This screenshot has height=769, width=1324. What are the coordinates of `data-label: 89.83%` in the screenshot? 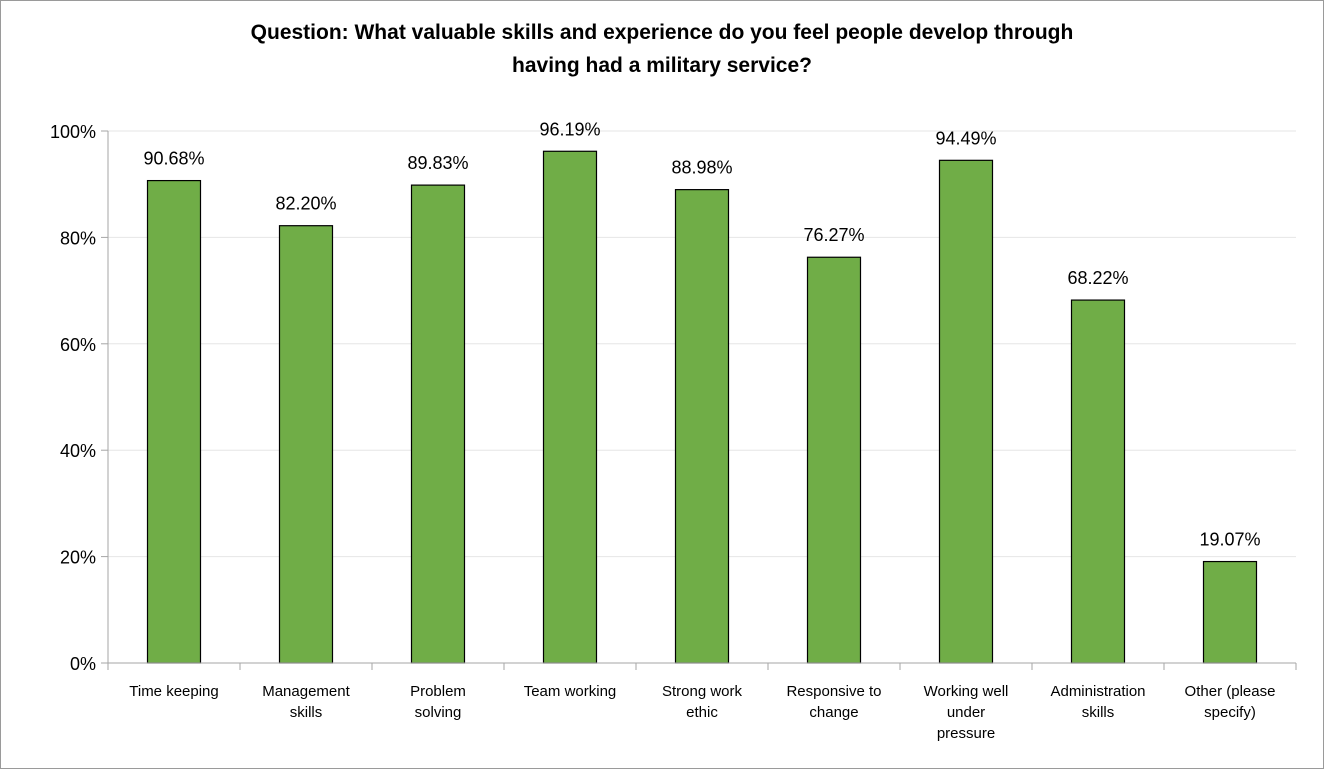 It's located at (437, 163).